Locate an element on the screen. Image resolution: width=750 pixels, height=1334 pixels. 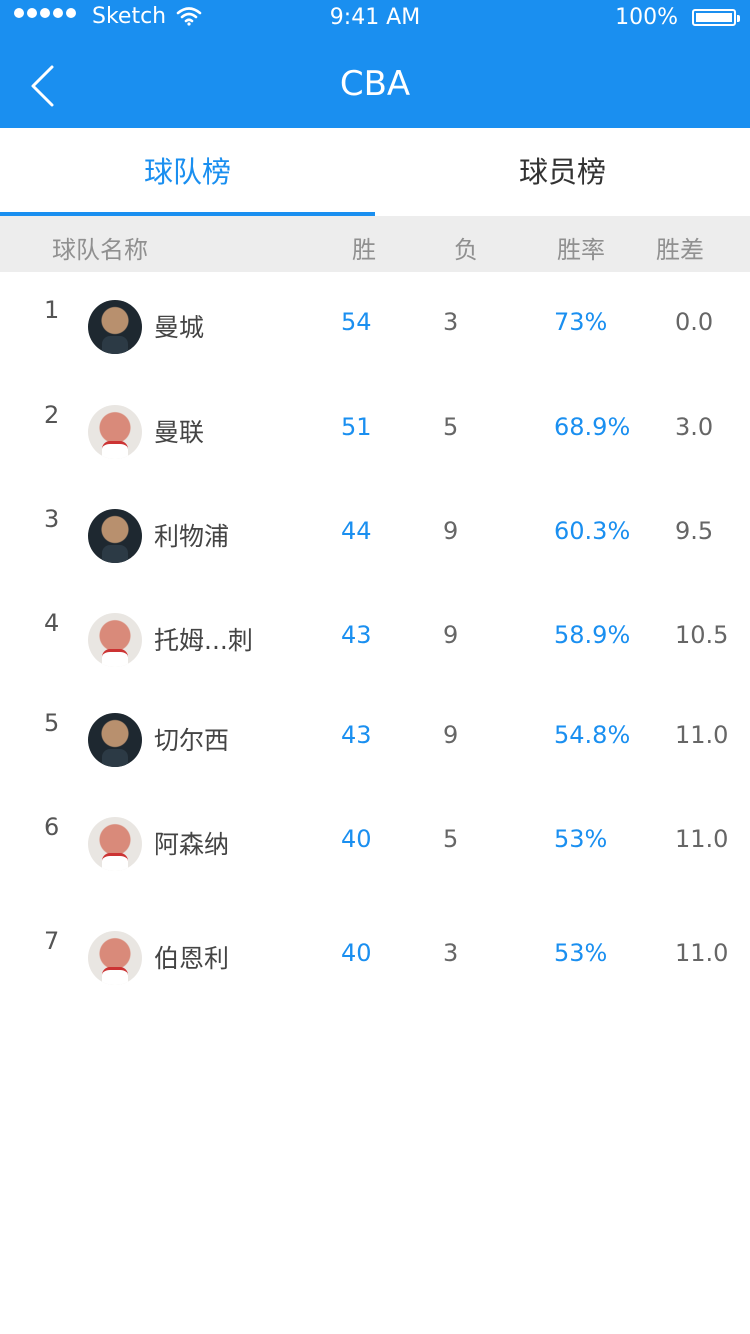
table-row: 7 伯恩利 40 3 53% 11.0 is located at coordinates (375, 979).